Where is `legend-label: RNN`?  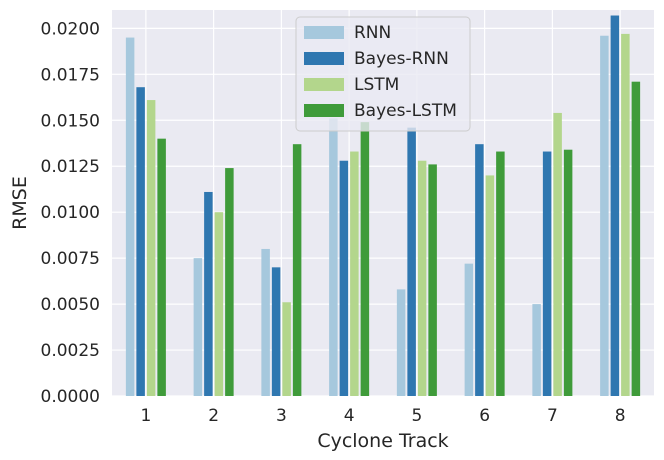 legend-label: RNN is located at coordinates (372, 33).